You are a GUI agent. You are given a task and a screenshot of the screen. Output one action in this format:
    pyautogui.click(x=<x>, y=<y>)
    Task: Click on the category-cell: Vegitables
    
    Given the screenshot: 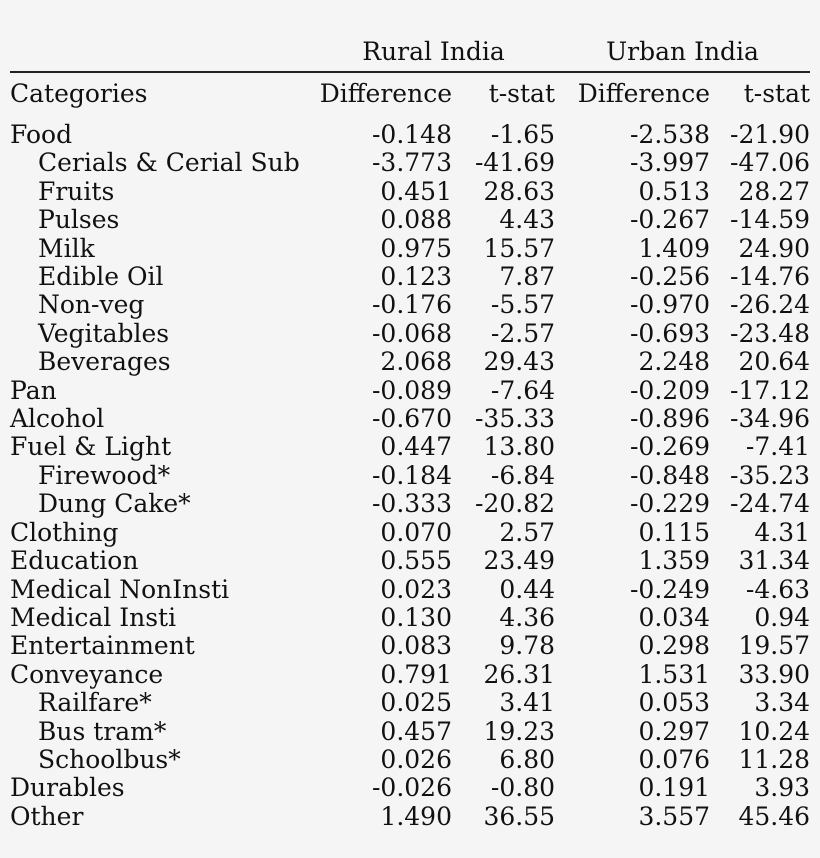 What is the action you would take?
    pyautogui.click(x=104, y=333)
    